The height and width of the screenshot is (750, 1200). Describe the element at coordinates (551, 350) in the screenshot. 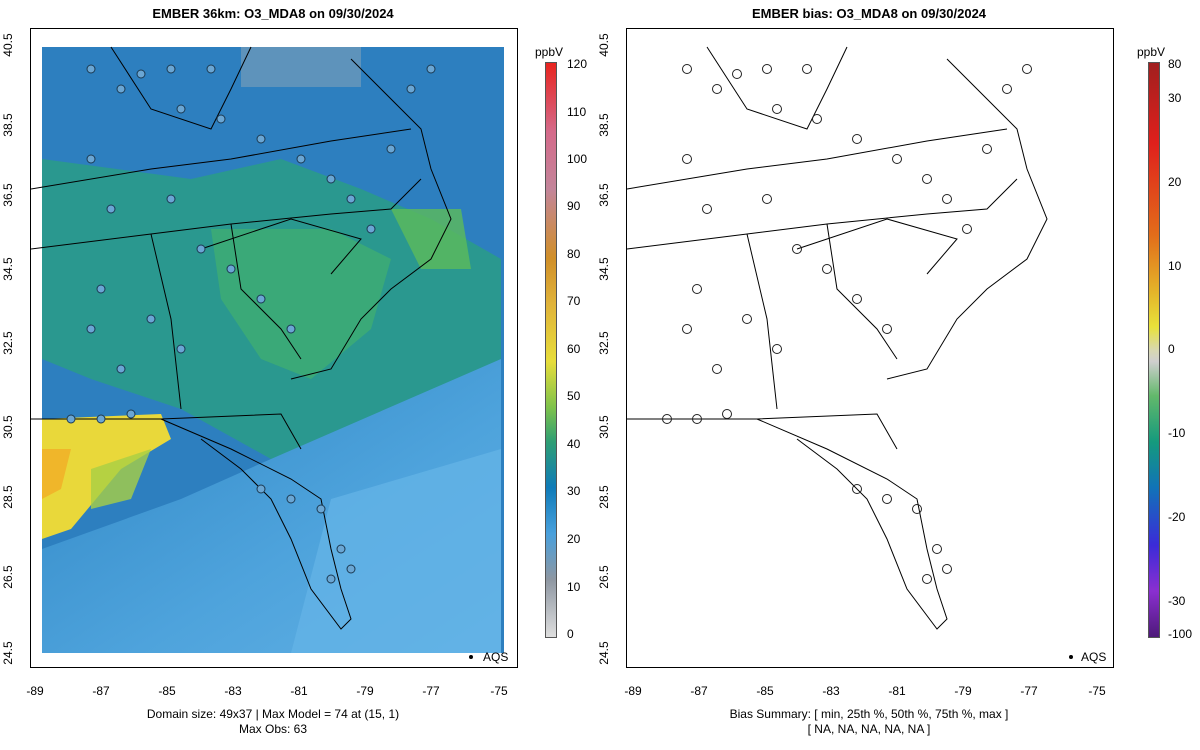

I see `left-colorbar` at that location.